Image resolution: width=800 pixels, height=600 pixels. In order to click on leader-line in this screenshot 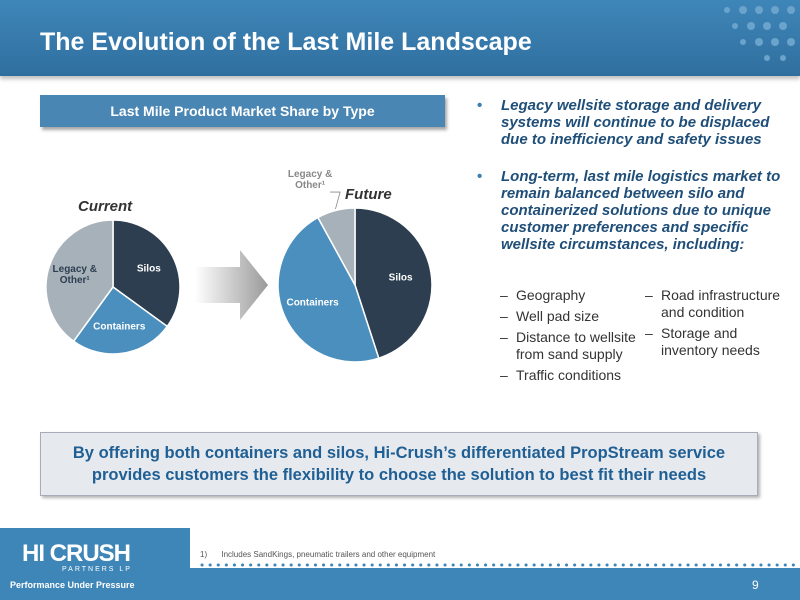, I will do `click(335, 200)`.